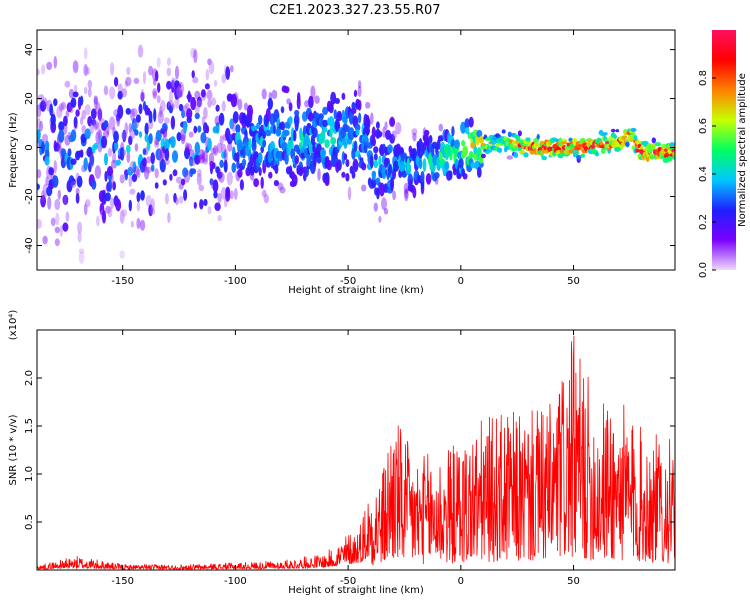  Describe the element at coordinates (703, 126) in the screenshot. I see `colorbar-tick-label: 0.6` at that location.